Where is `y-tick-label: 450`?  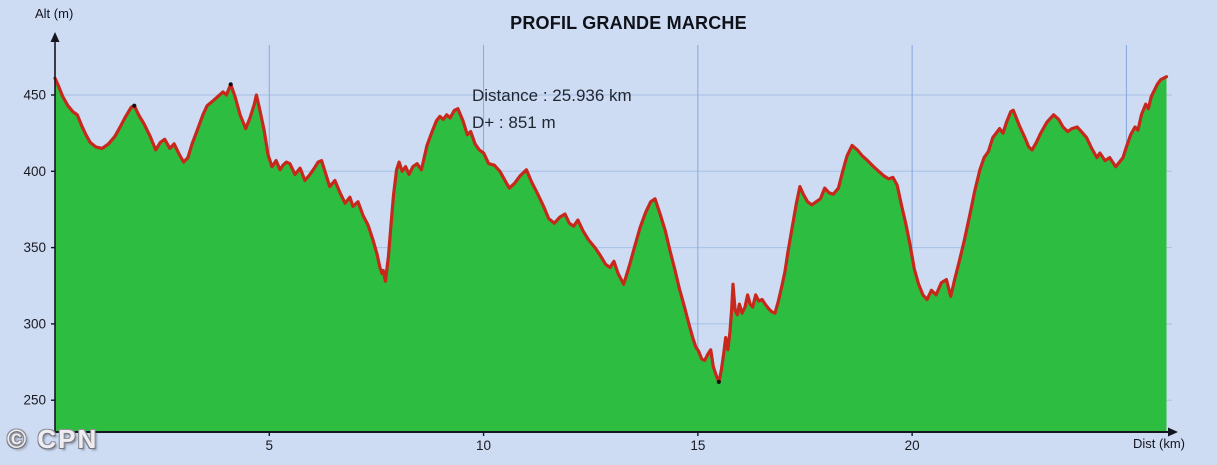
y-tick-label: 450 is located at coordinates (34, 95).